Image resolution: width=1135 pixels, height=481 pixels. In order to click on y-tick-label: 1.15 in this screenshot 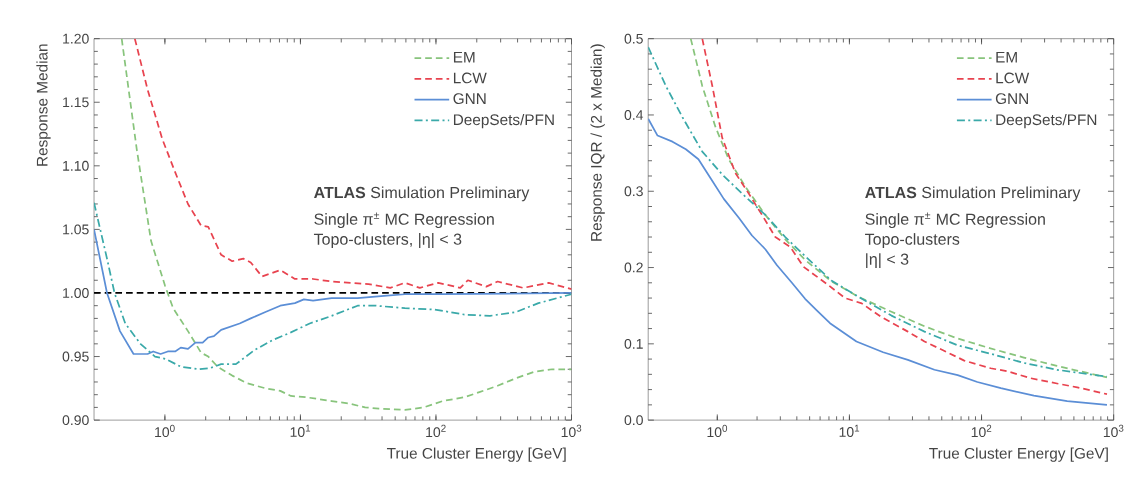, I will do `click(76, 102)`.